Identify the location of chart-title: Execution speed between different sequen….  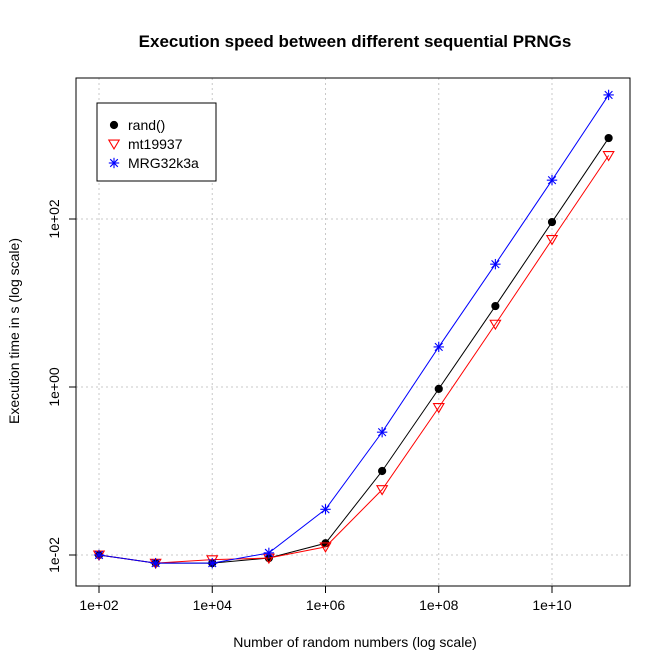
(355, 41).